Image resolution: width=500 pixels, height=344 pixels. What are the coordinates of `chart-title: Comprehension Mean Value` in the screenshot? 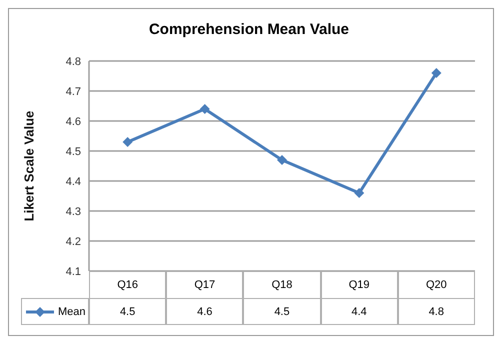 It's located at (249, 29).